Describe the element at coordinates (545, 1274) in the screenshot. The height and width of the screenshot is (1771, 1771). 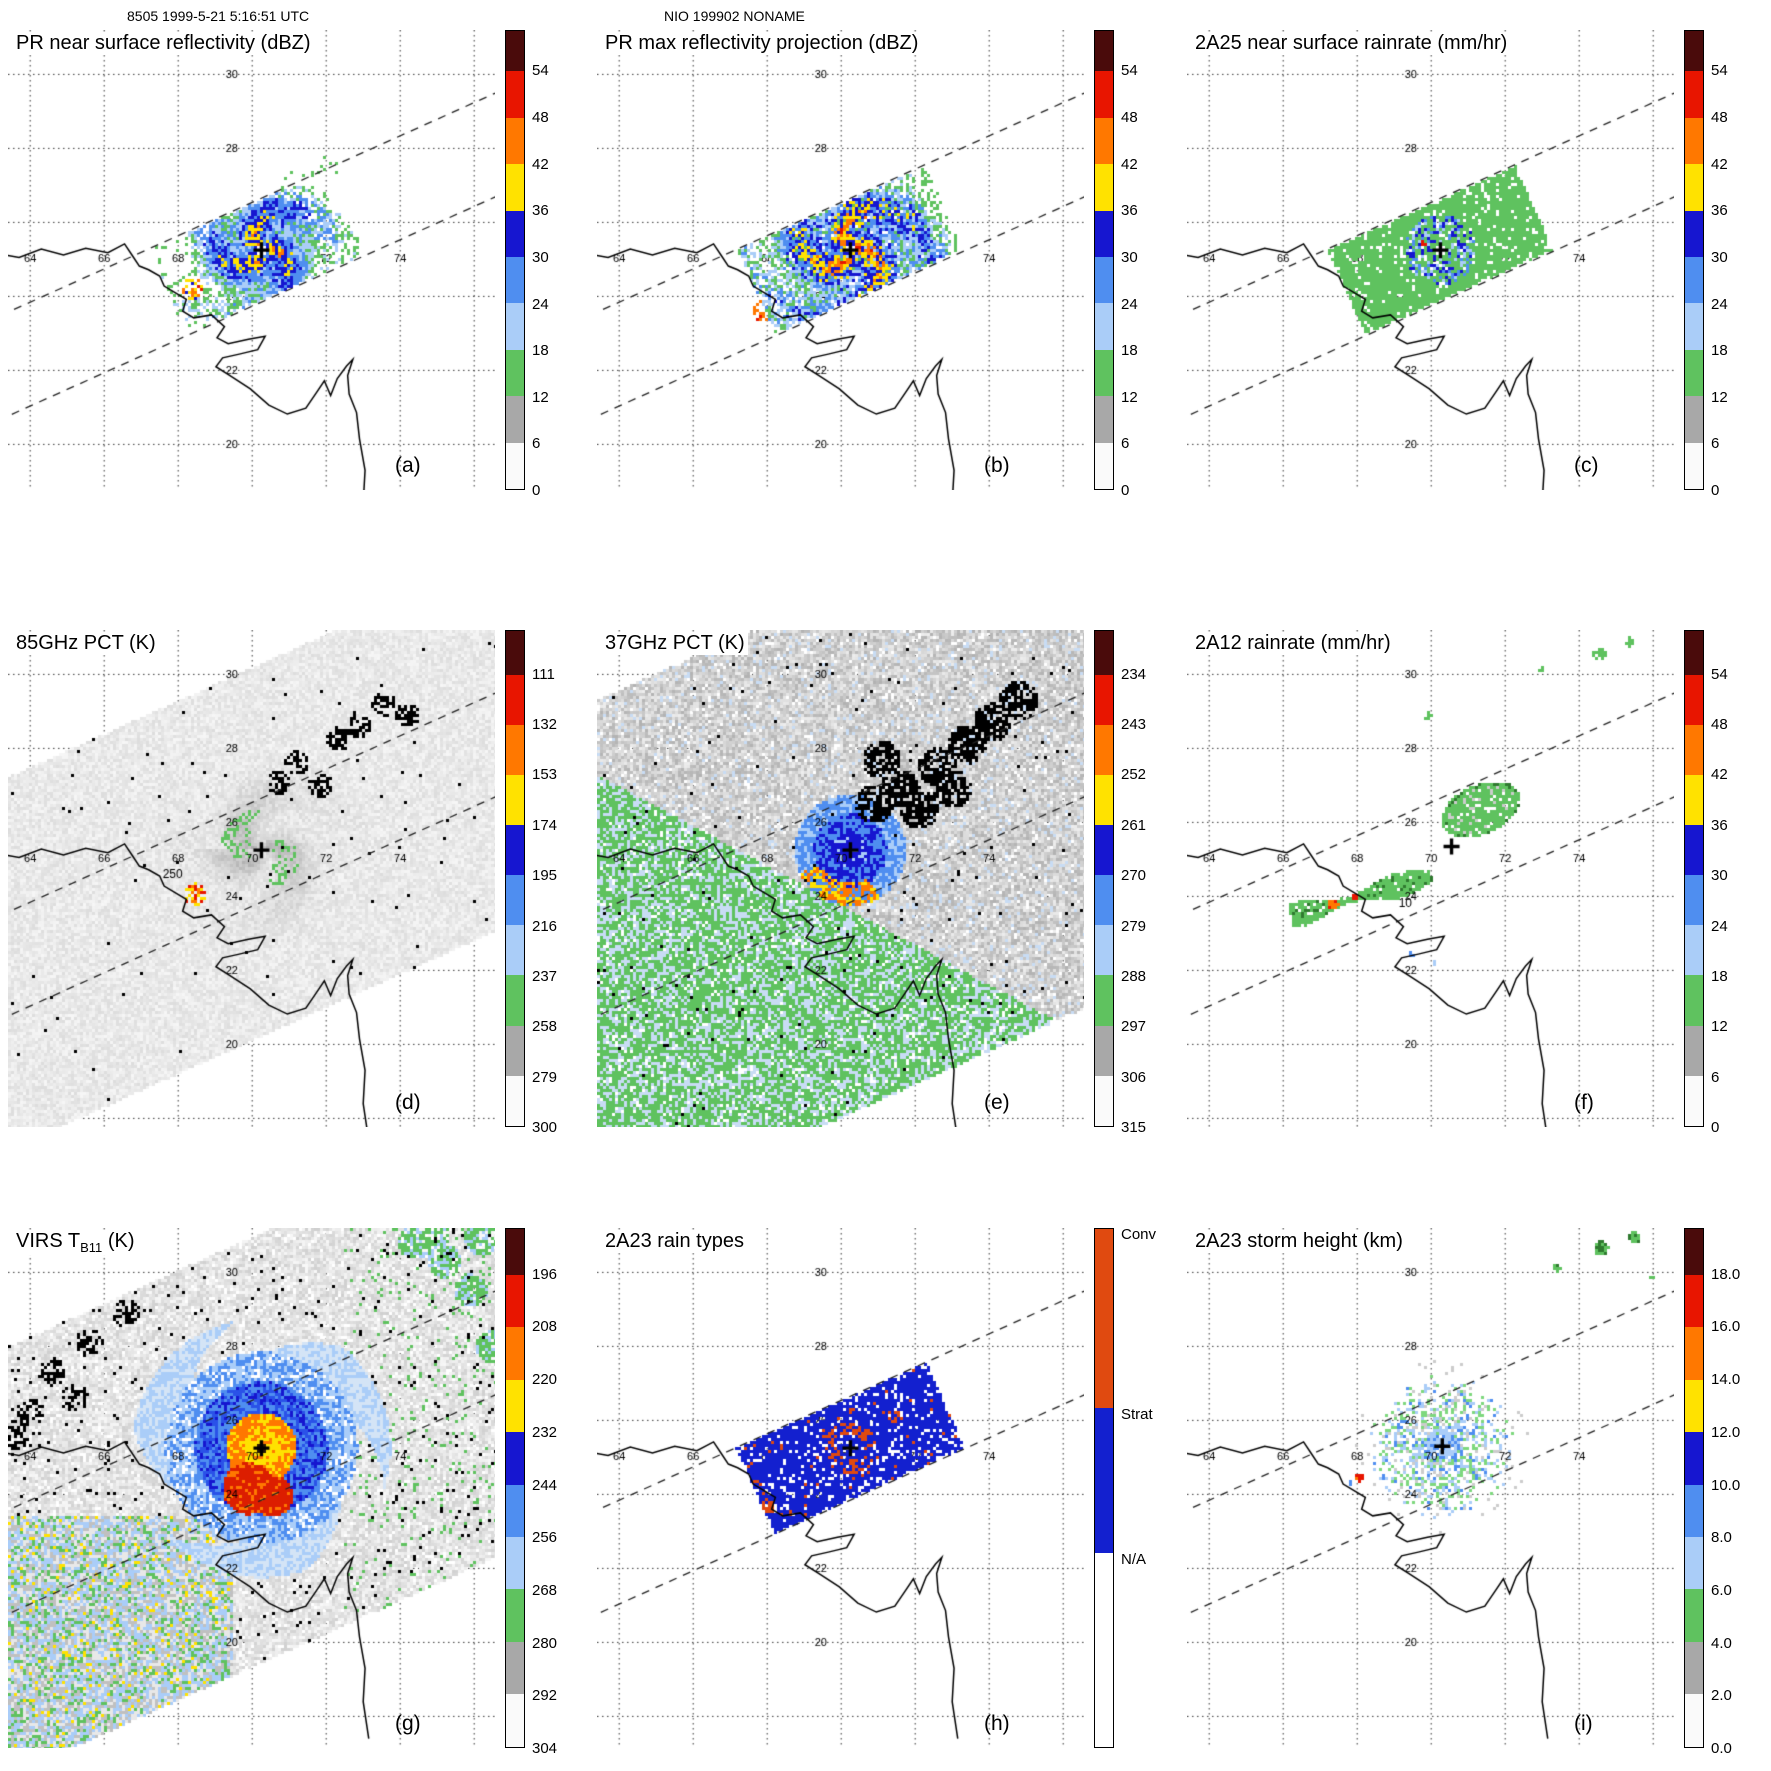
I see `colorbar-tick: 196` at that location.